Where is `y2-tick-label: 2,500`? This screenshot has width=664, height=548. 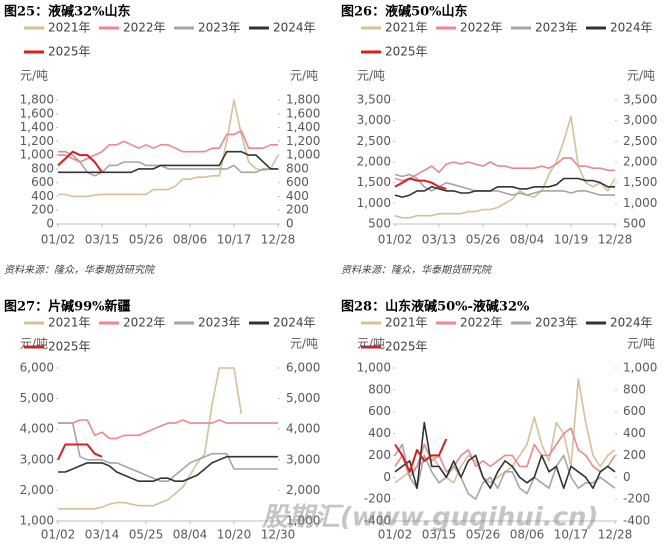 y2-tick-label: 2,500 is located at coordinates (640, 141).